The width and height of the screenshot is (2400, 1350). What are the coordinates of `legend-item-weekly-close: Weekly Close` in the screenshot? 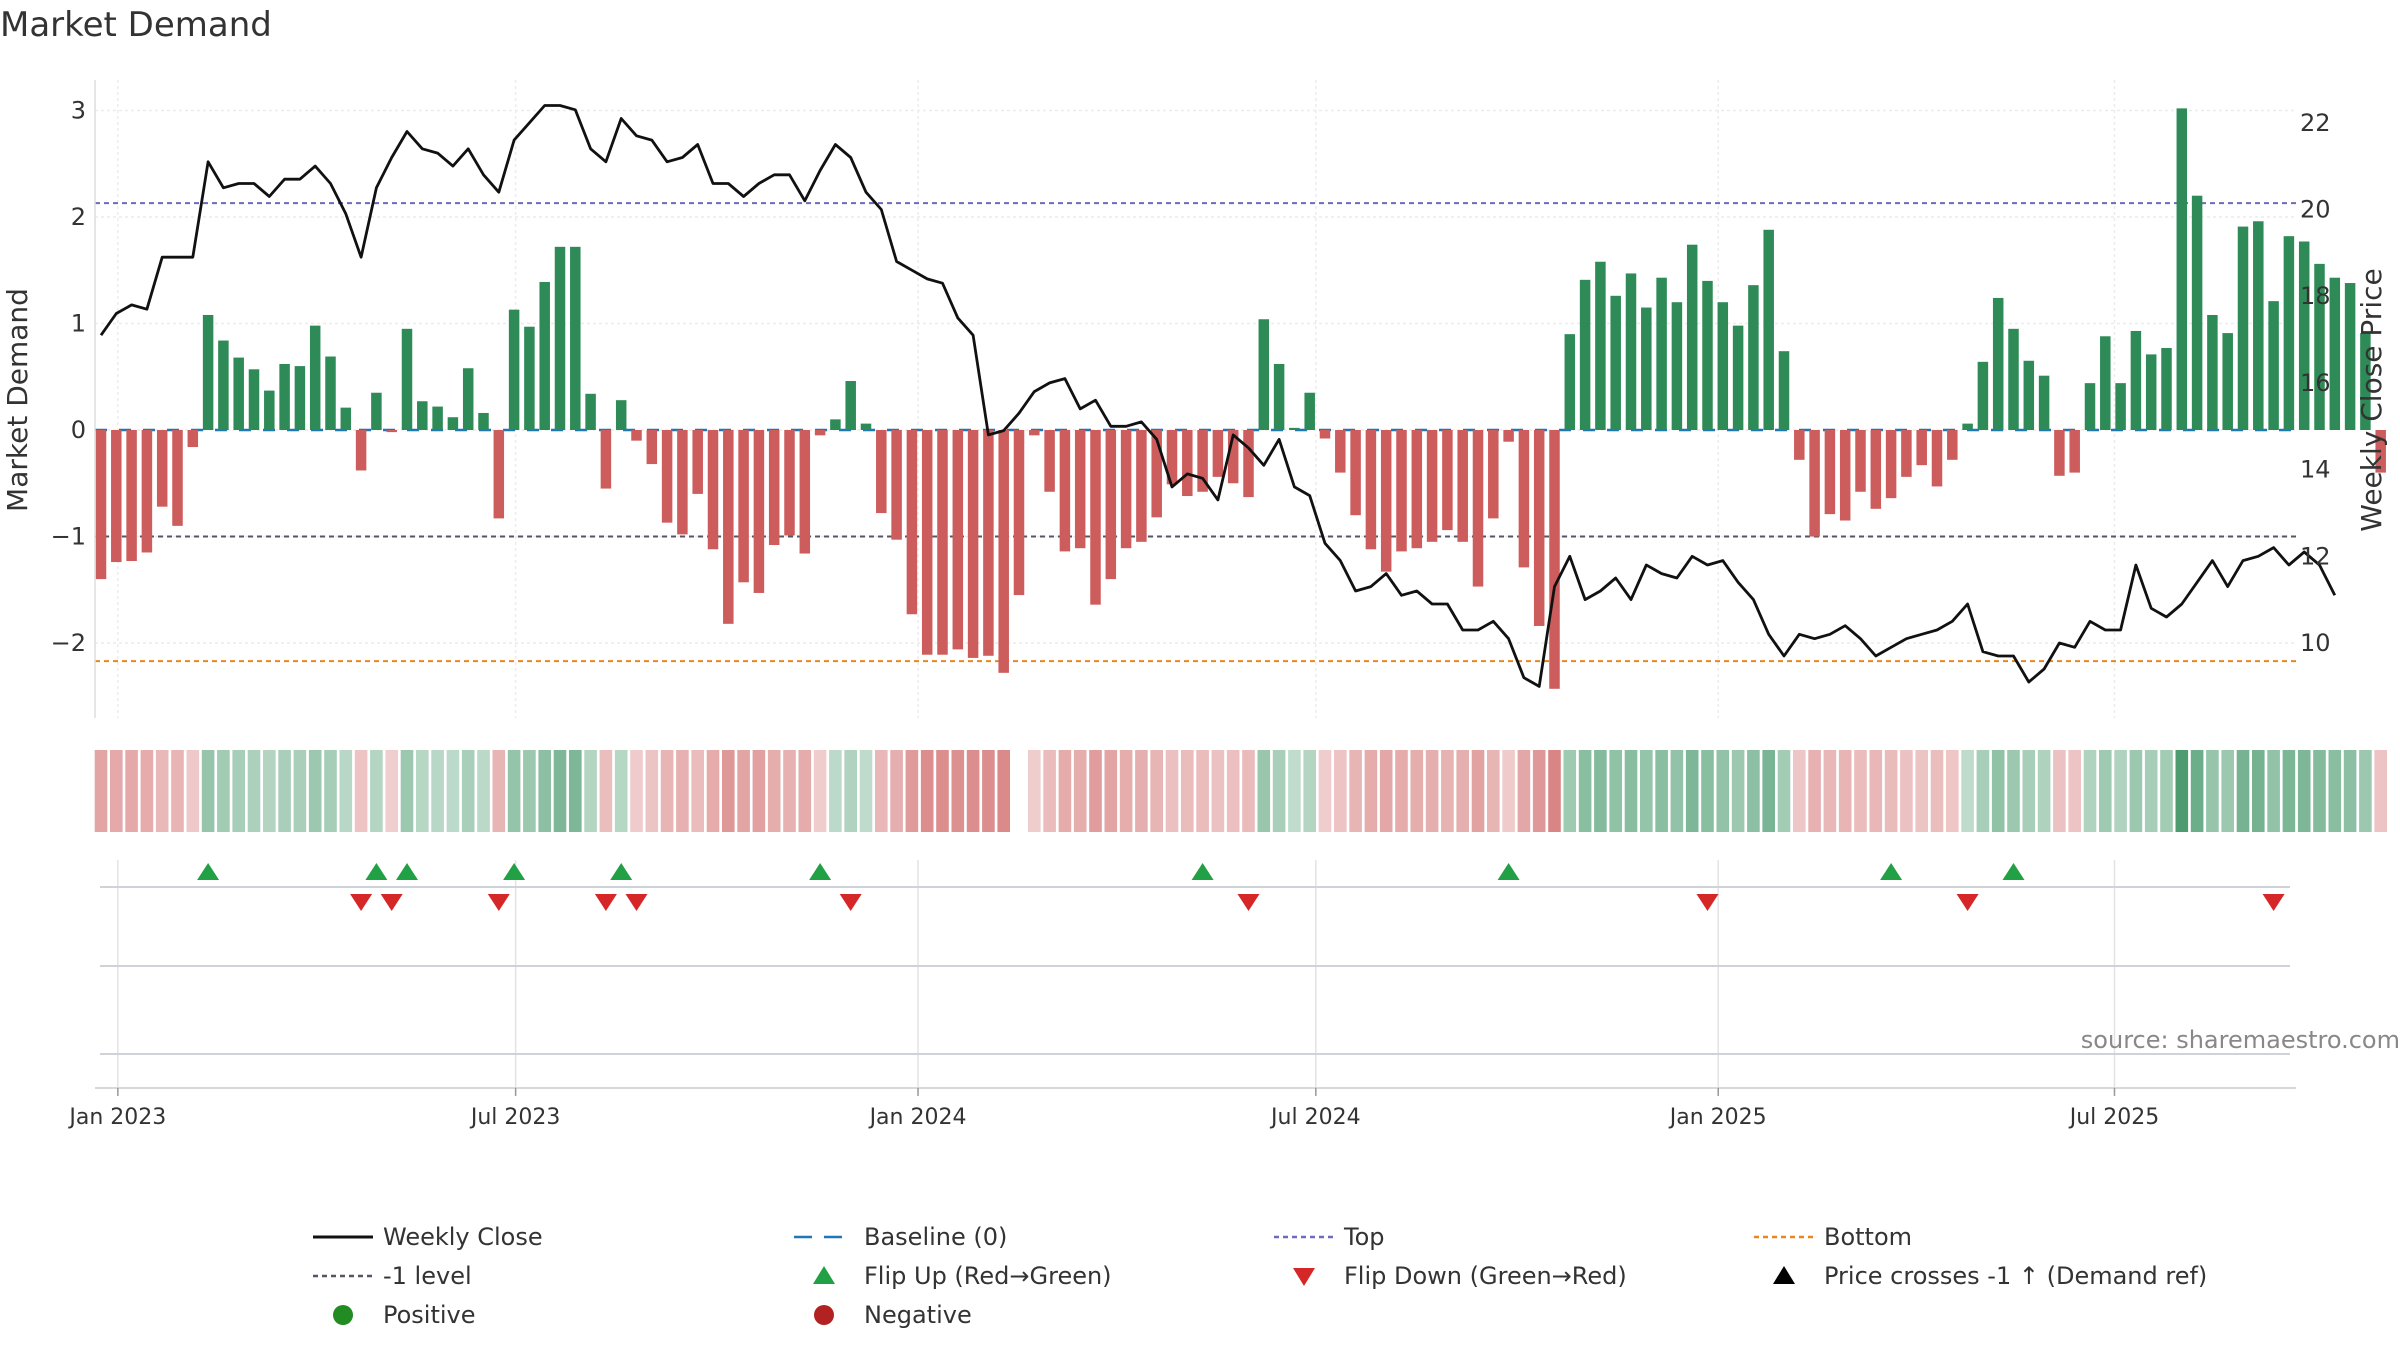 It's located at (428, 1237).